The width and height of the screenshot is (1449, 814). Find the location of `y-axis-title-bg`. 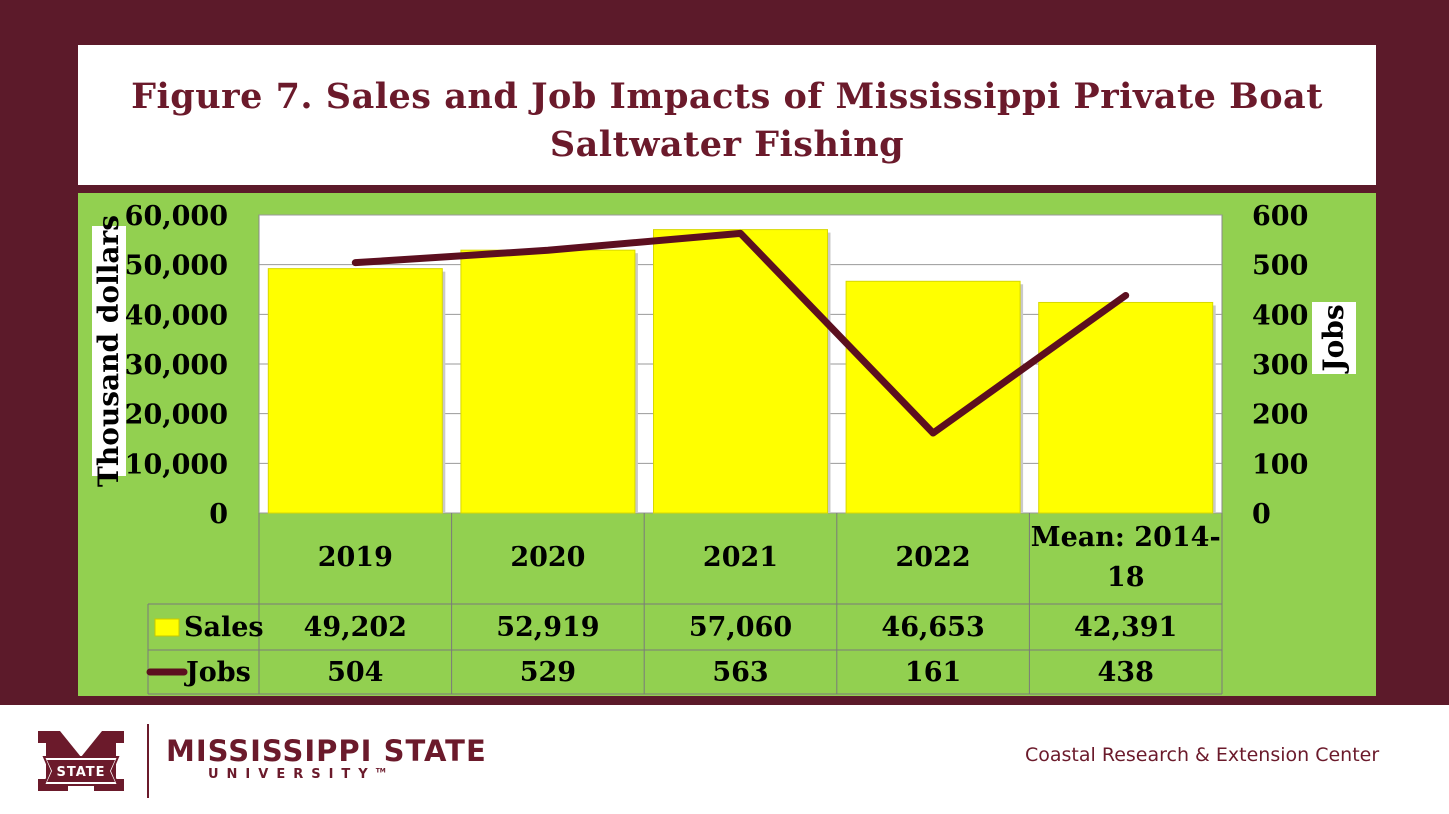

y-axis-title-bg is located at coordinates (109, 351).